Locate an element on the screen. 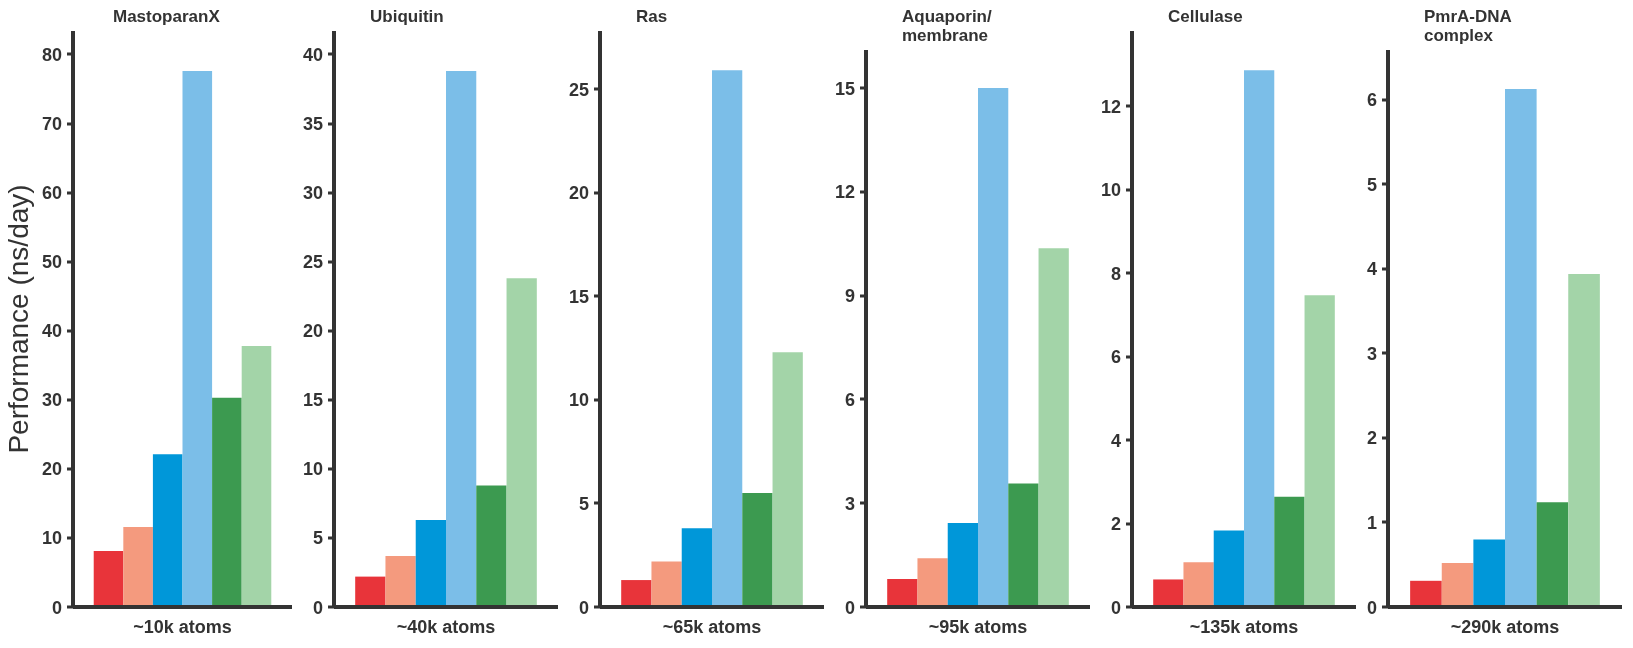 The image size is (1633, 648). y-tick-label: 70 is located at coordinates (52, 124).